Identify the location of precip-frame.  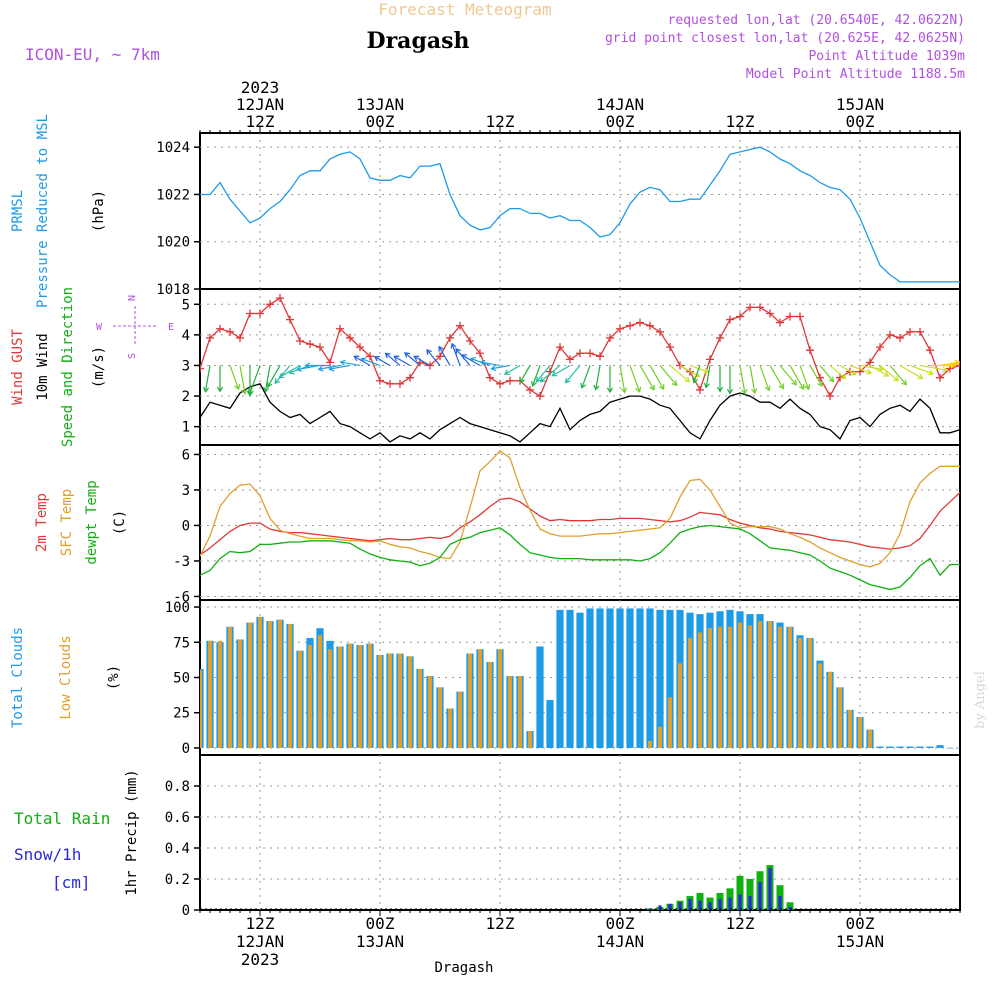
(580, 832).